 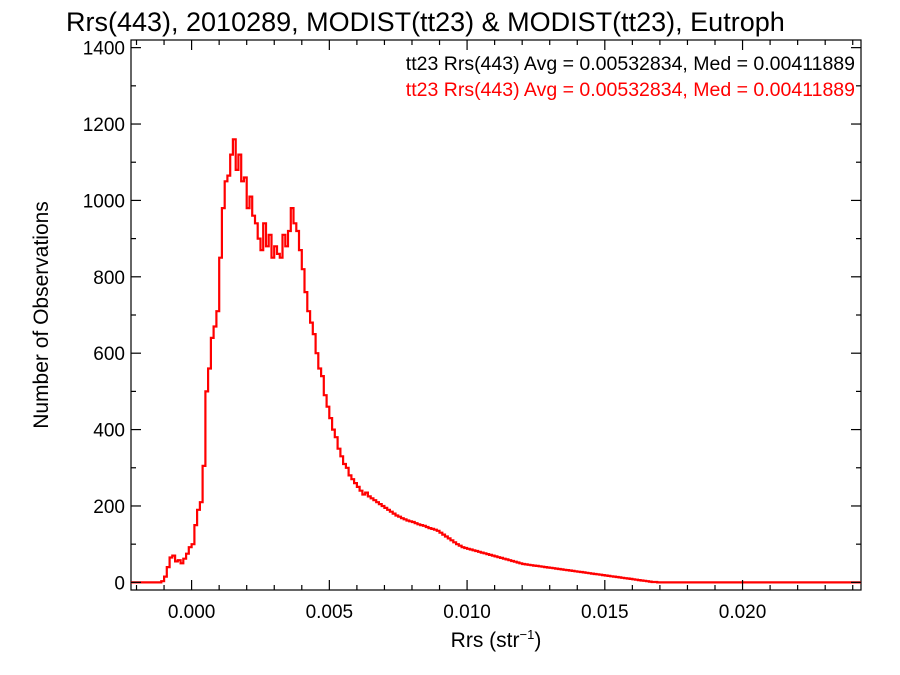 What do you see at coordinates (109, 431) in the screenshot?
I see `y-tick-label: 400` at bounding box center [109, 431].